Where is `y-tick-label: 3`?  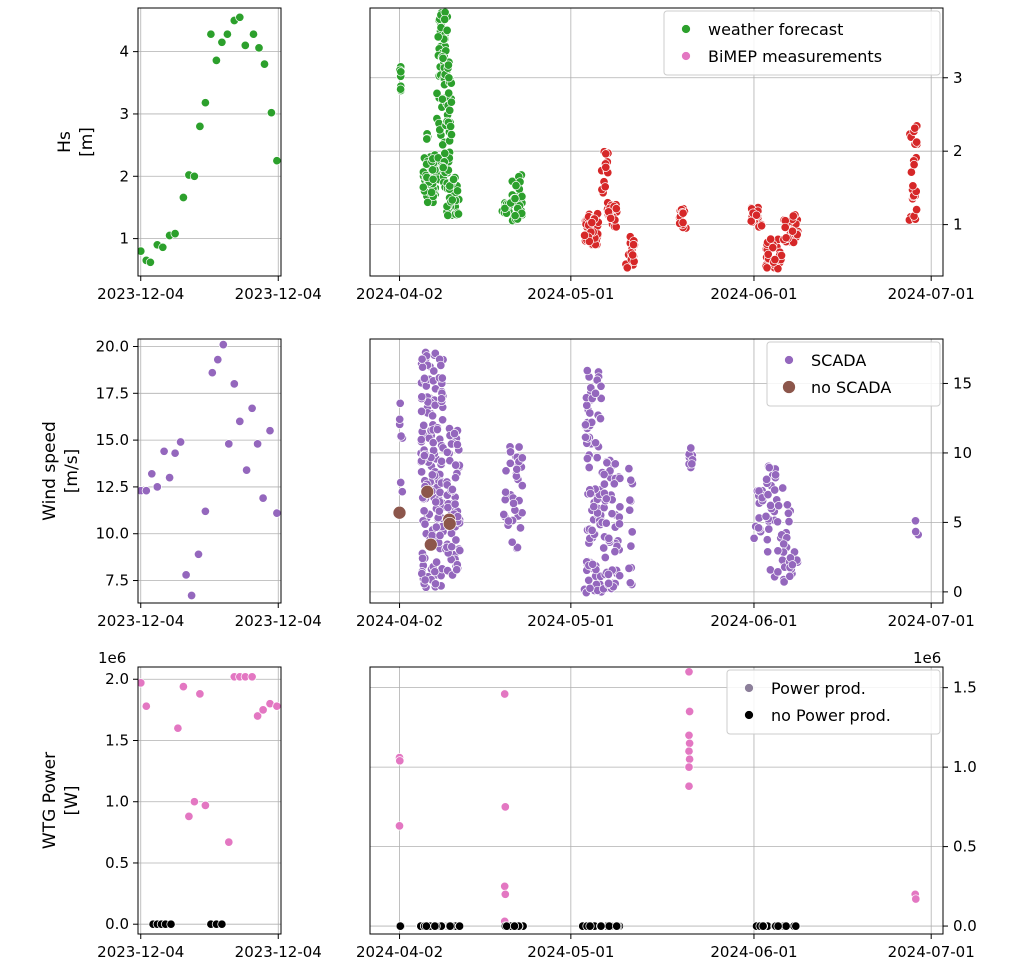 y-tick-label: 3 is located at coordinates (958, 78).